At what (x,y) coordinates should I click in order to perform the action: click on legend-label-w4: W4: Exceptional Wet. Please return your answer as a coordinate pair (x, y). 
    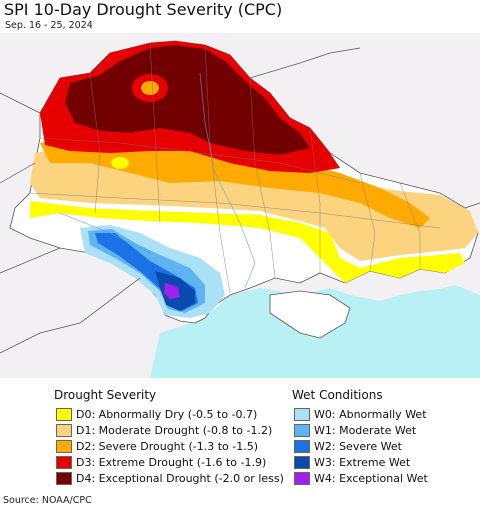
    Looking at the image, I should click on (371, 478).